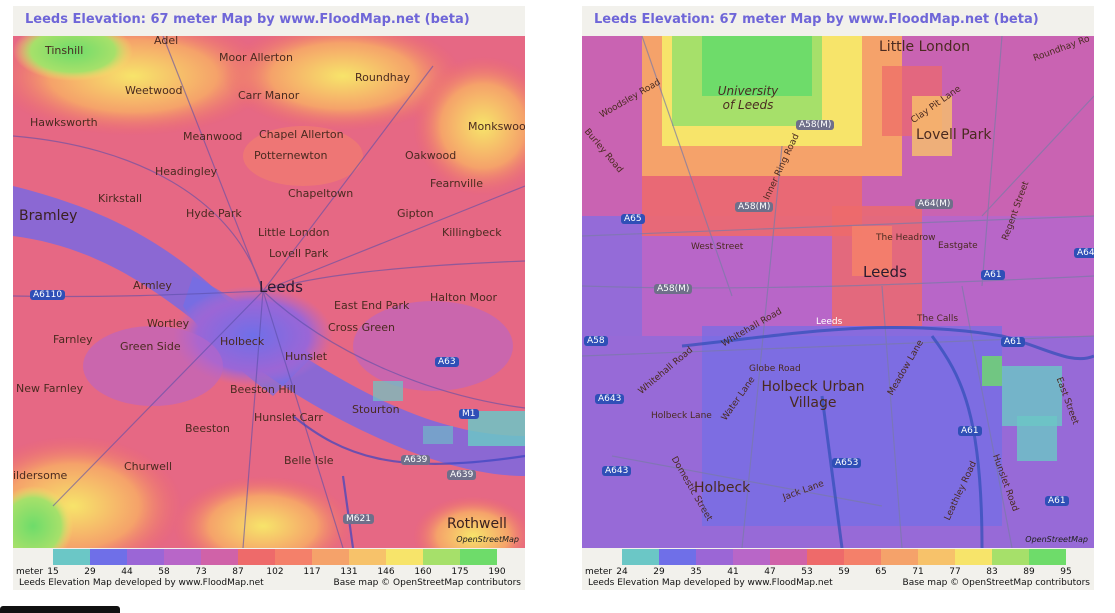 This screenshot has height=613, width=1115. What do you see at coordinates (770, 572) in the screenshot?
I see `legend-tick-label: 47` at bounding box center [770, 572].